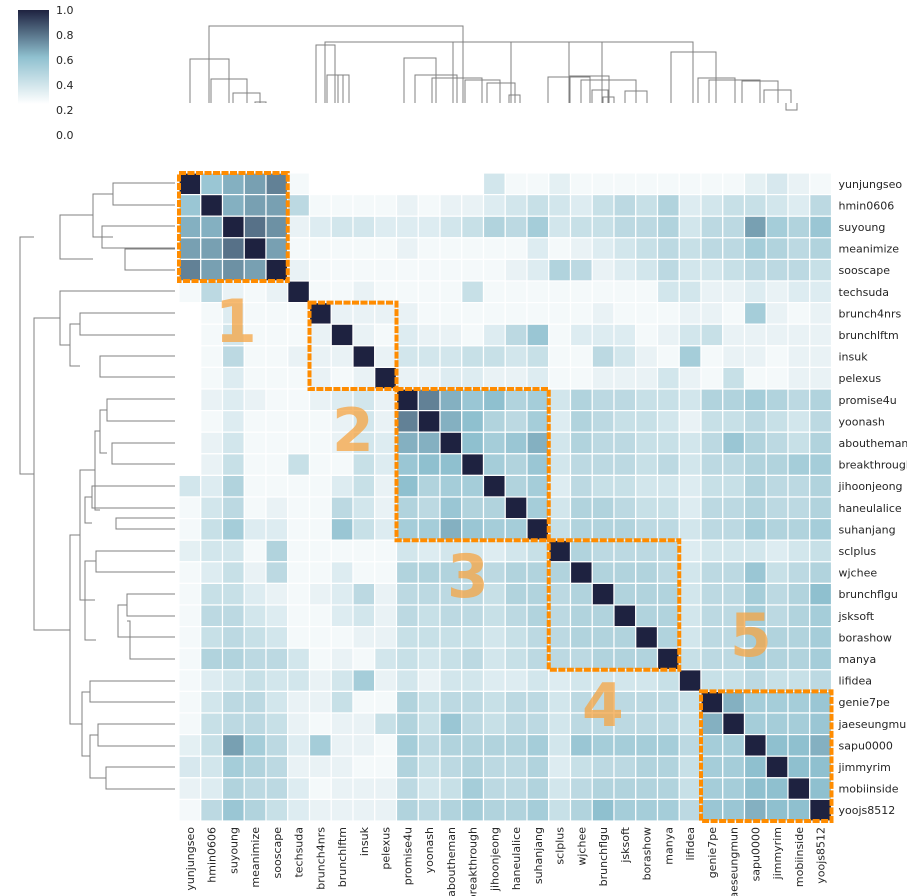  Describe the element at coordinates (867, 529) in the screenshot. I see `row-label: suhanjang` at that location.